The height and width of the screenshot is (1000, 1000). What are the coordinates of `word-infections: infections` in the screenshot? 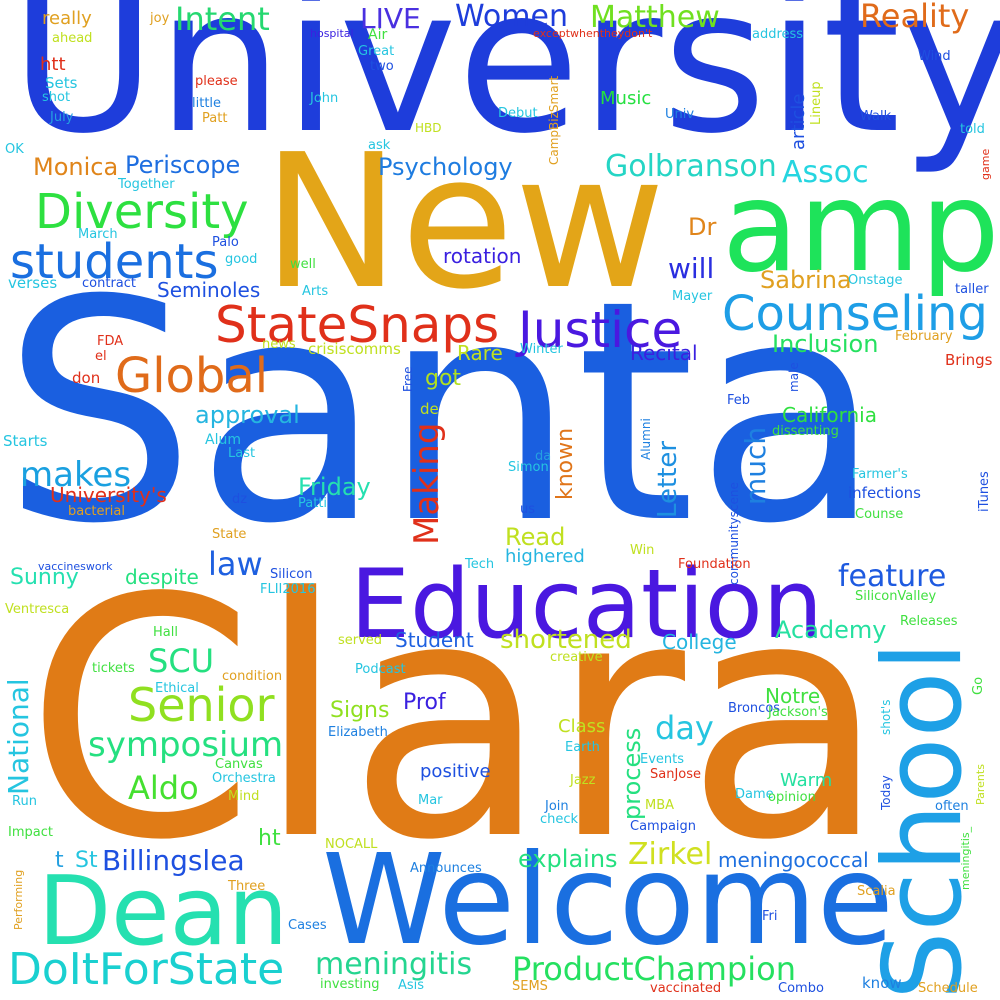 It's located at (884, 493).